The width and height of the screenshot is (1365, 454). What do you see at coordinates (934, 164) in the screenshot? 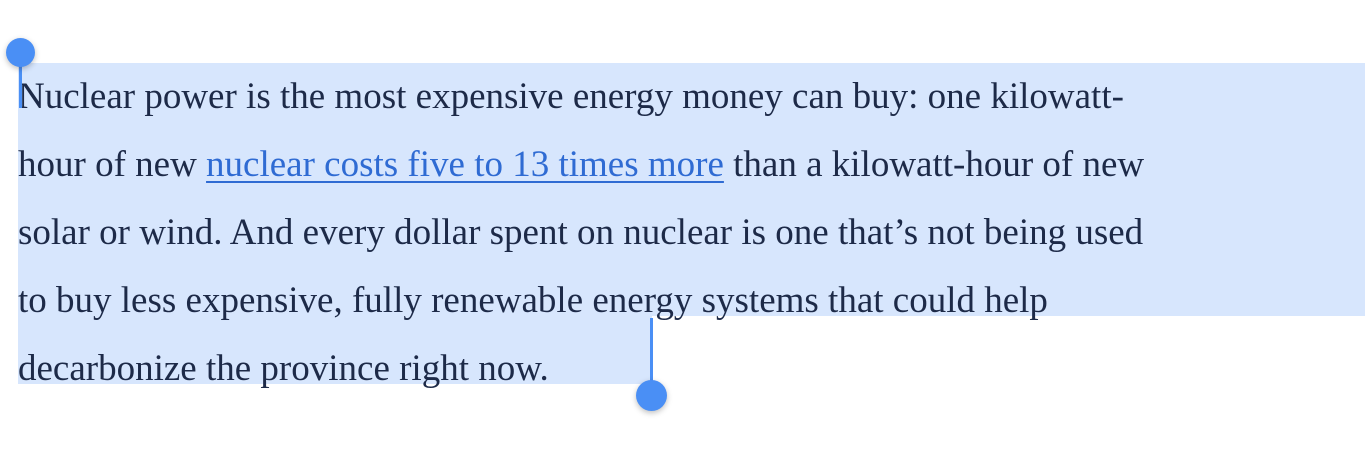
I see `text: than a kilowatt-hour of new` at bounding box center [934, 164].